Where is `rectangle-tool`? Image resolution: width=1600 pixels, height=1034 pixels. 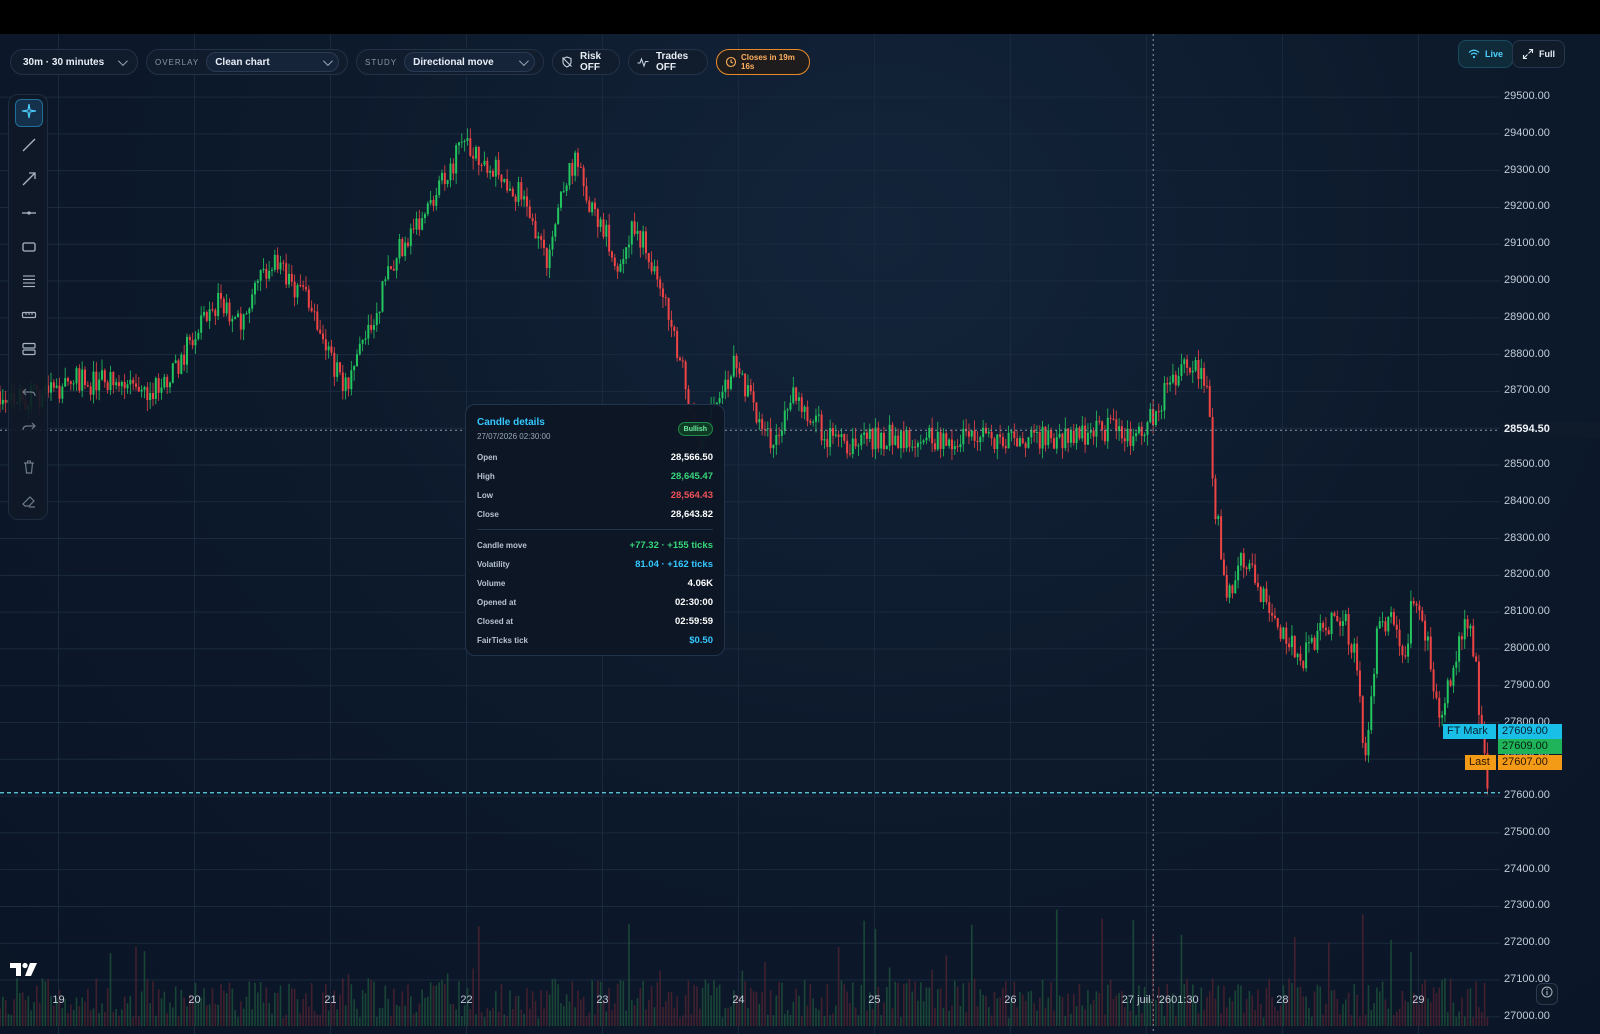 rectangle-tool is located at coordinates (29, 249).